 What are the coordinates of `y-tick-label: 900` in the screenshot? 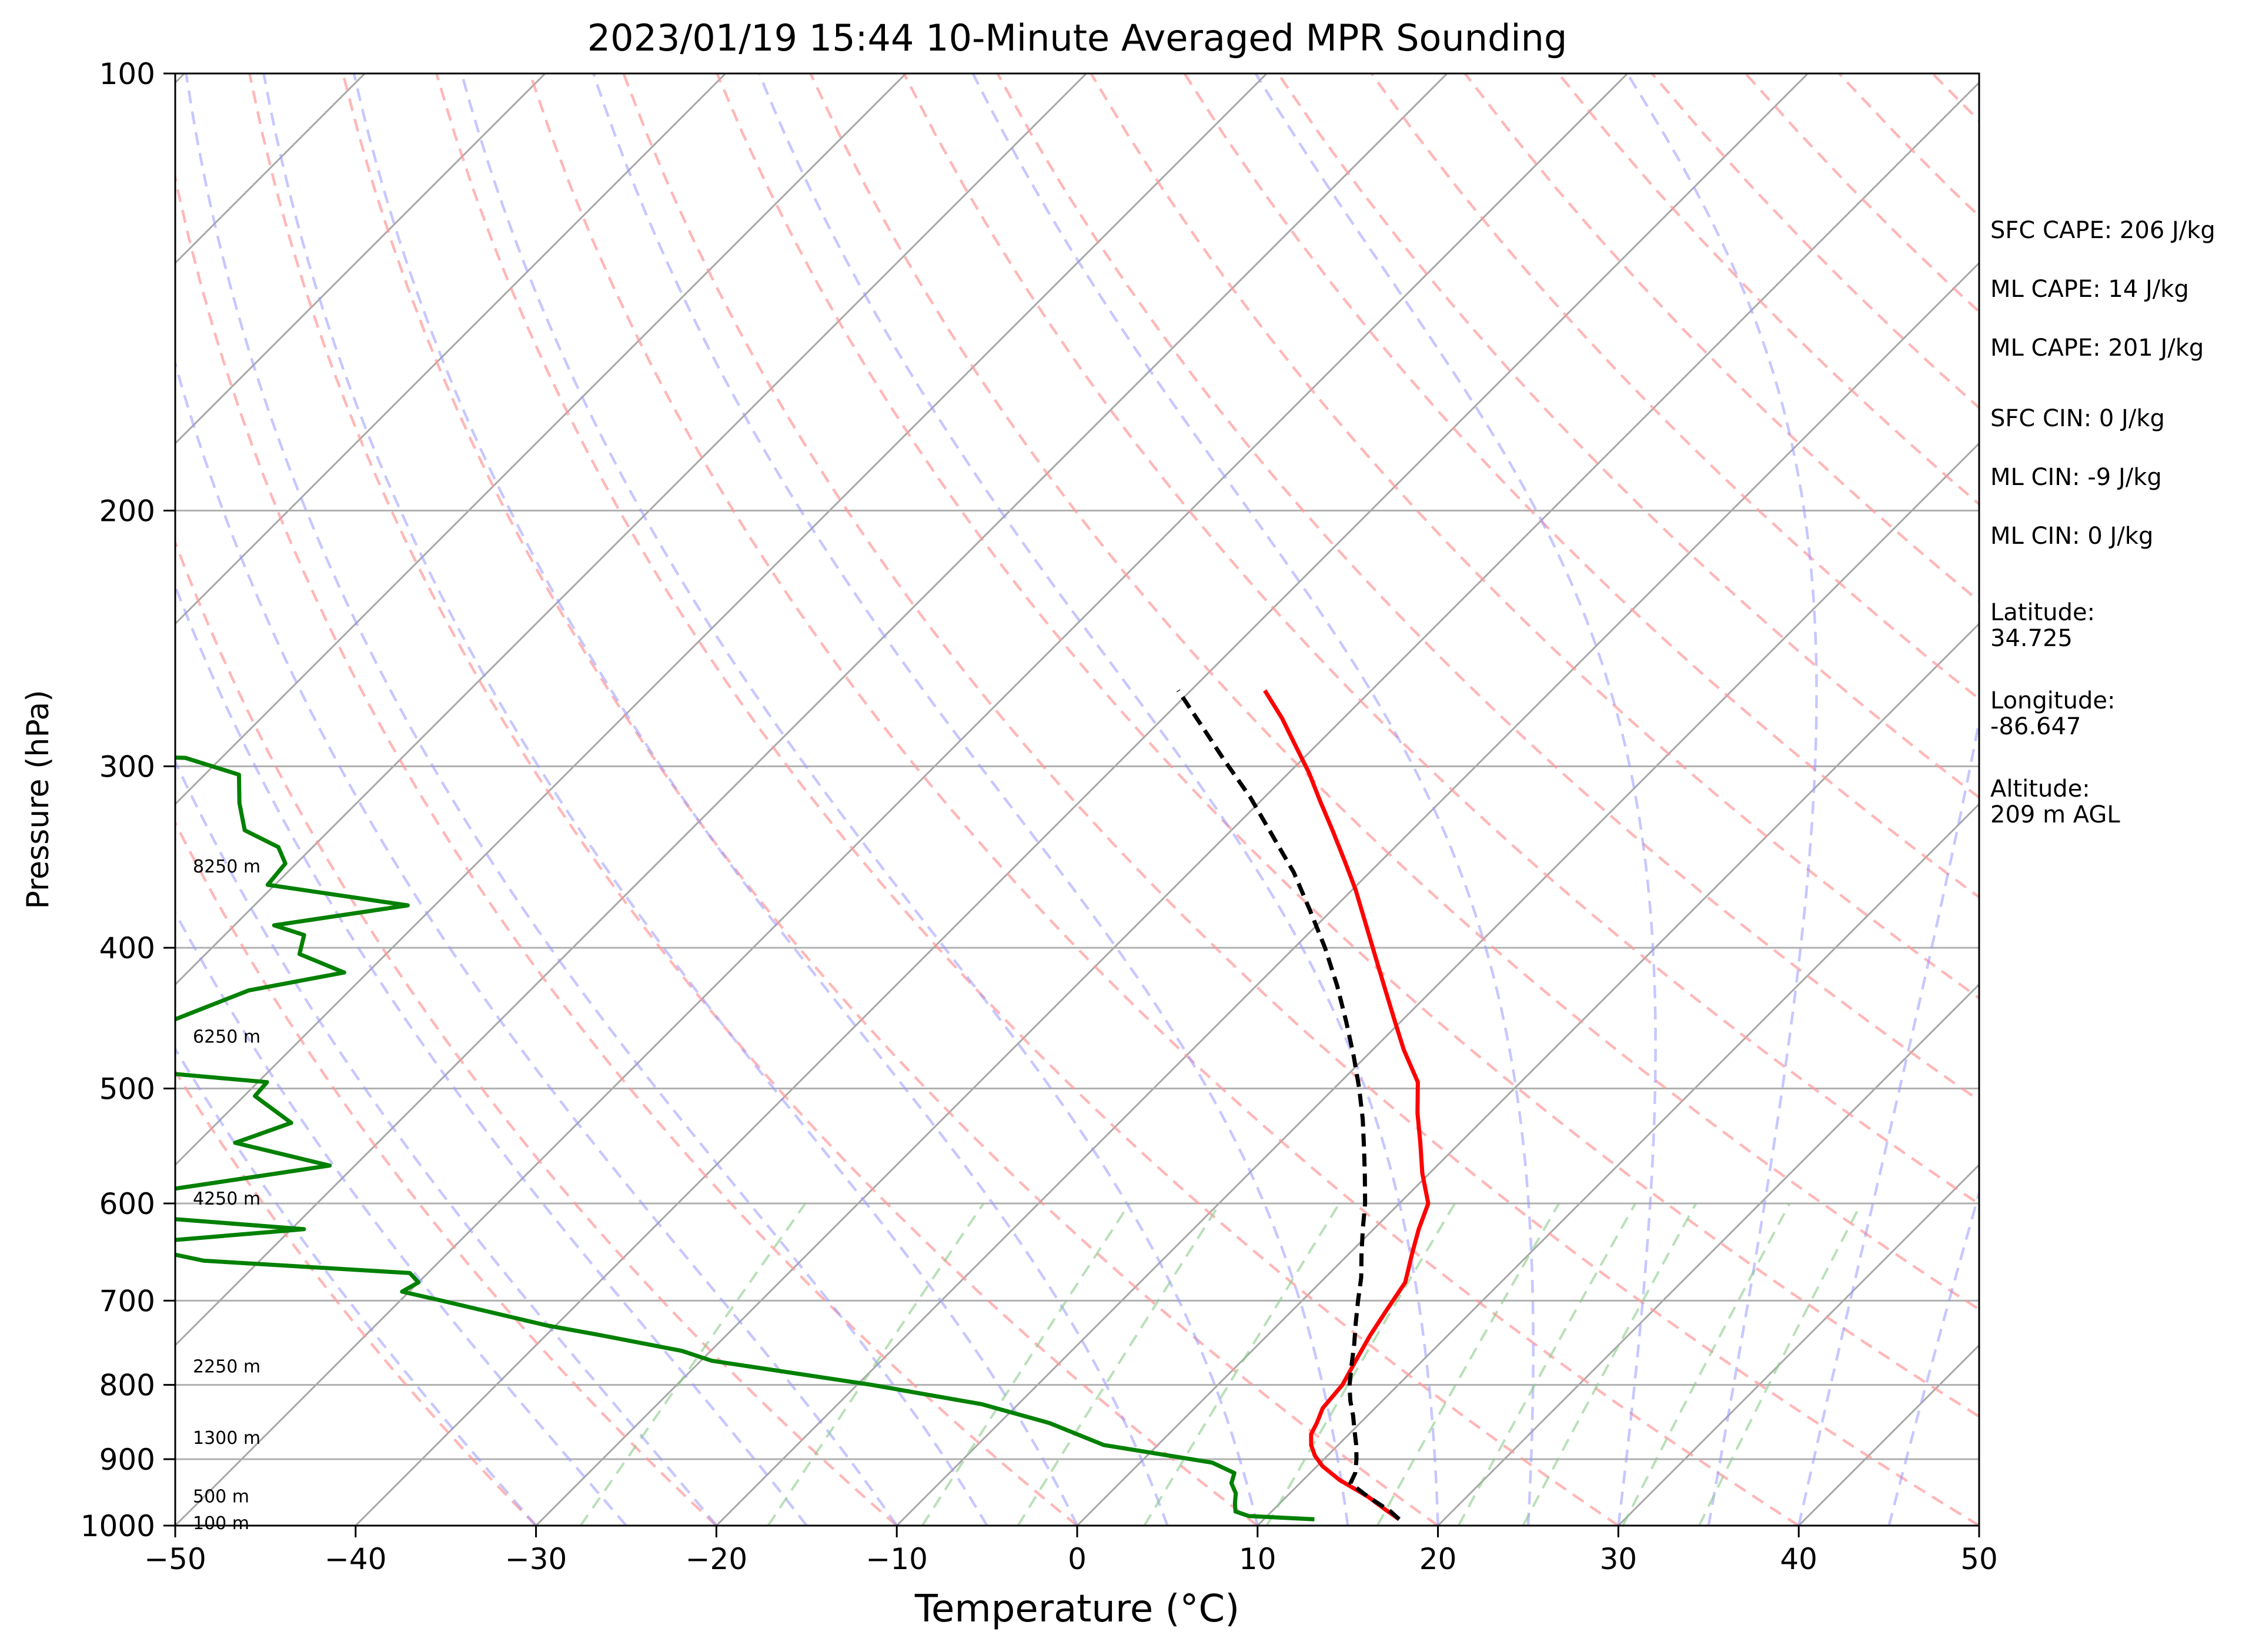 It's located at (127, 1460).